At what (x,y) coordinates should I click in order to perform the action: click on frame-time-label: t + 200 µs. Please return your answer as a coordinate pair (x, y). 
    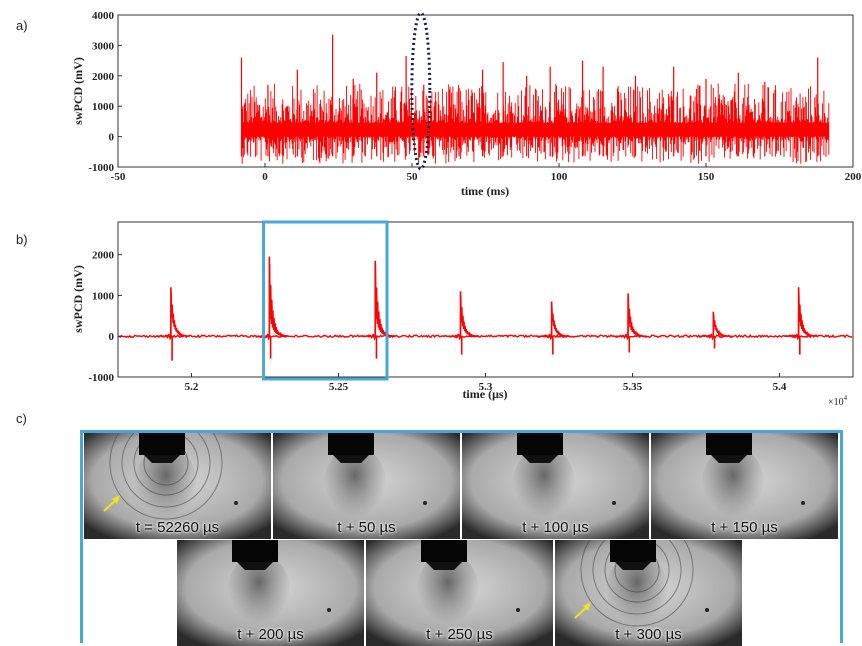
    Looking at the image, I should click on (270, 634).